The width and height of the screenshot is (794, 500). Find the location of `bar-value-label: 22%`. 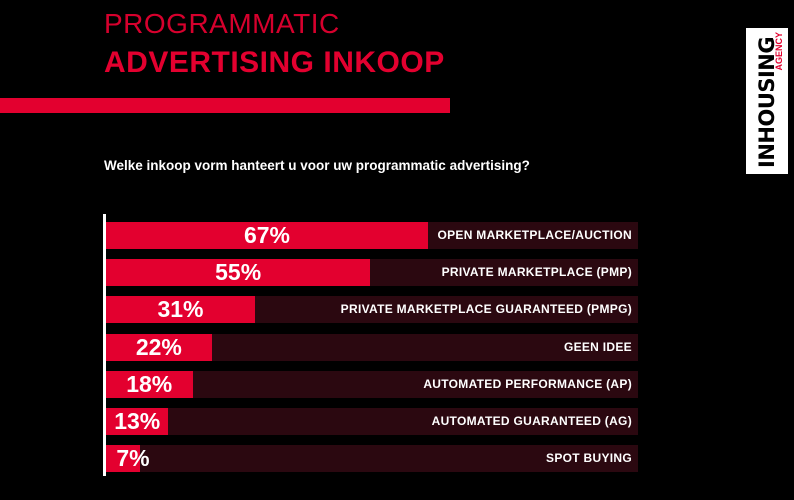

bar-value-label: 22% is located at coordinates (158, 346).